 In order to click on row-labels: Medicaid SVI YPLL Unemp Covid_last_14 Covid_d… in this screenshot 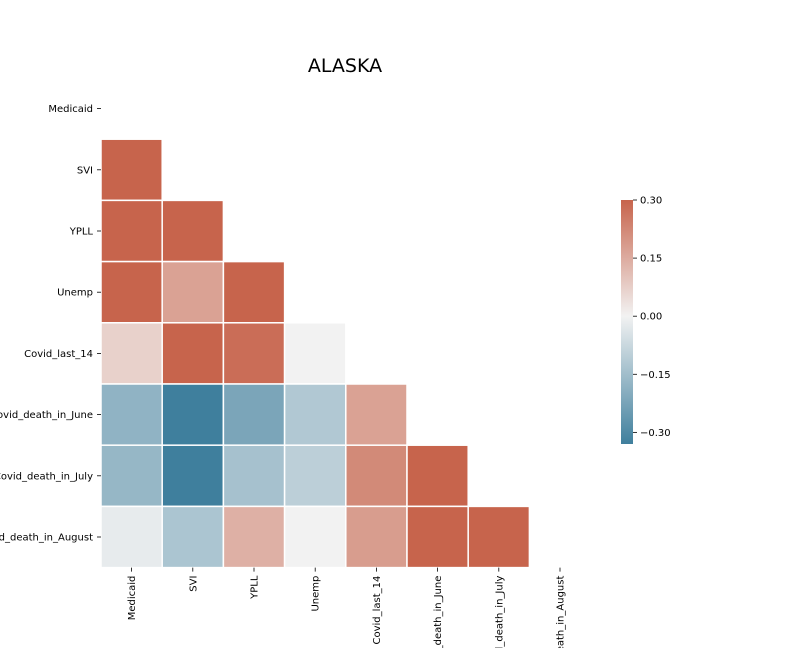, I will do `click(50, 324)`.